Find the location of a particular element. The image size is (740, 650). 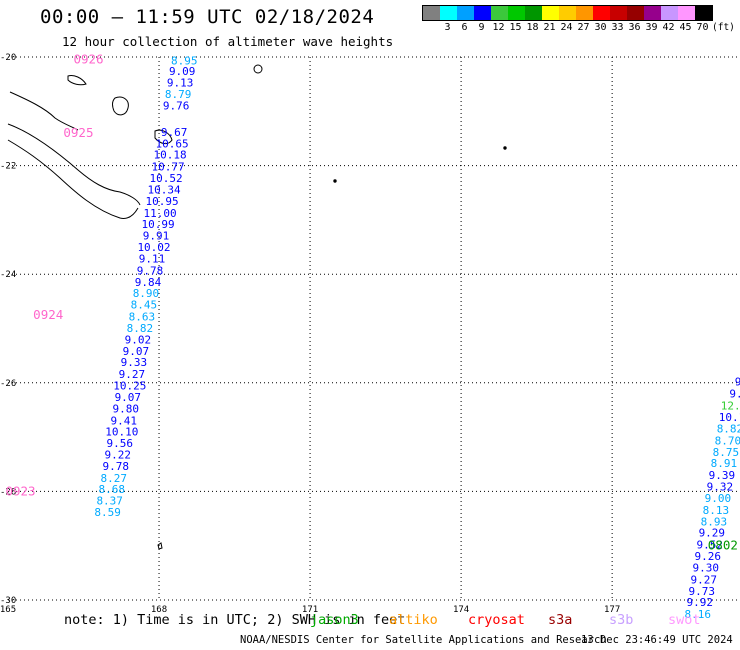

swh-value: 10.18 is located at coordinates (170, 155).